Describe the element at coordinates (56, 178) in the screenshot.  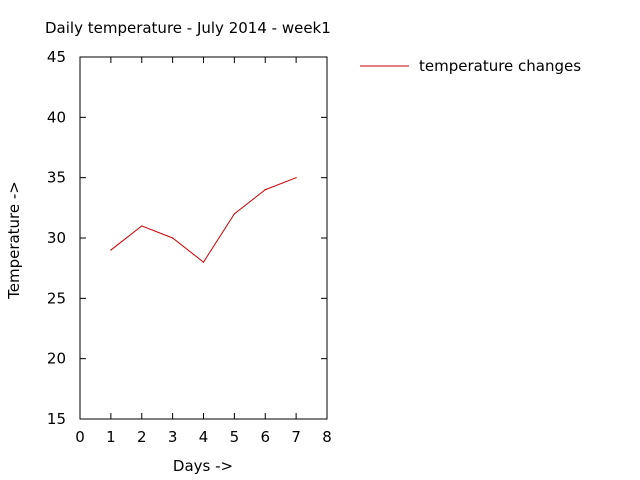
I see `y-tick-label: 35` at that location.